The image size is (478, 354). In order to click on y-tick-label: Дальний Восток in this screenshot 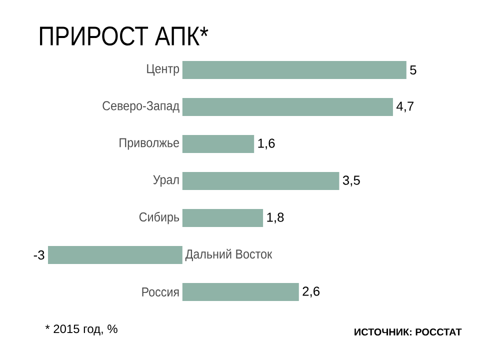, I will do `click(228, 255)`.